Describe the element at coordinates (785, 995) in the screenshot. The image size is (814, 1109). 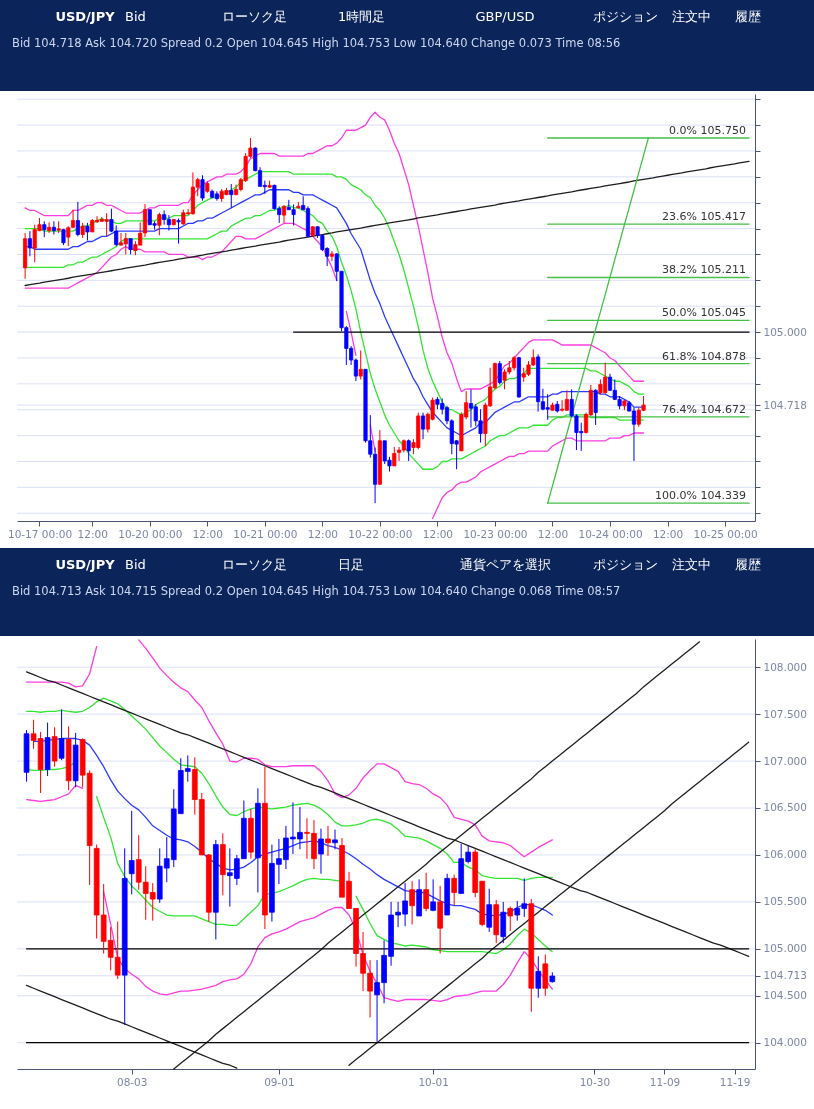
I see `y-tick-label: 104.500` at that location.